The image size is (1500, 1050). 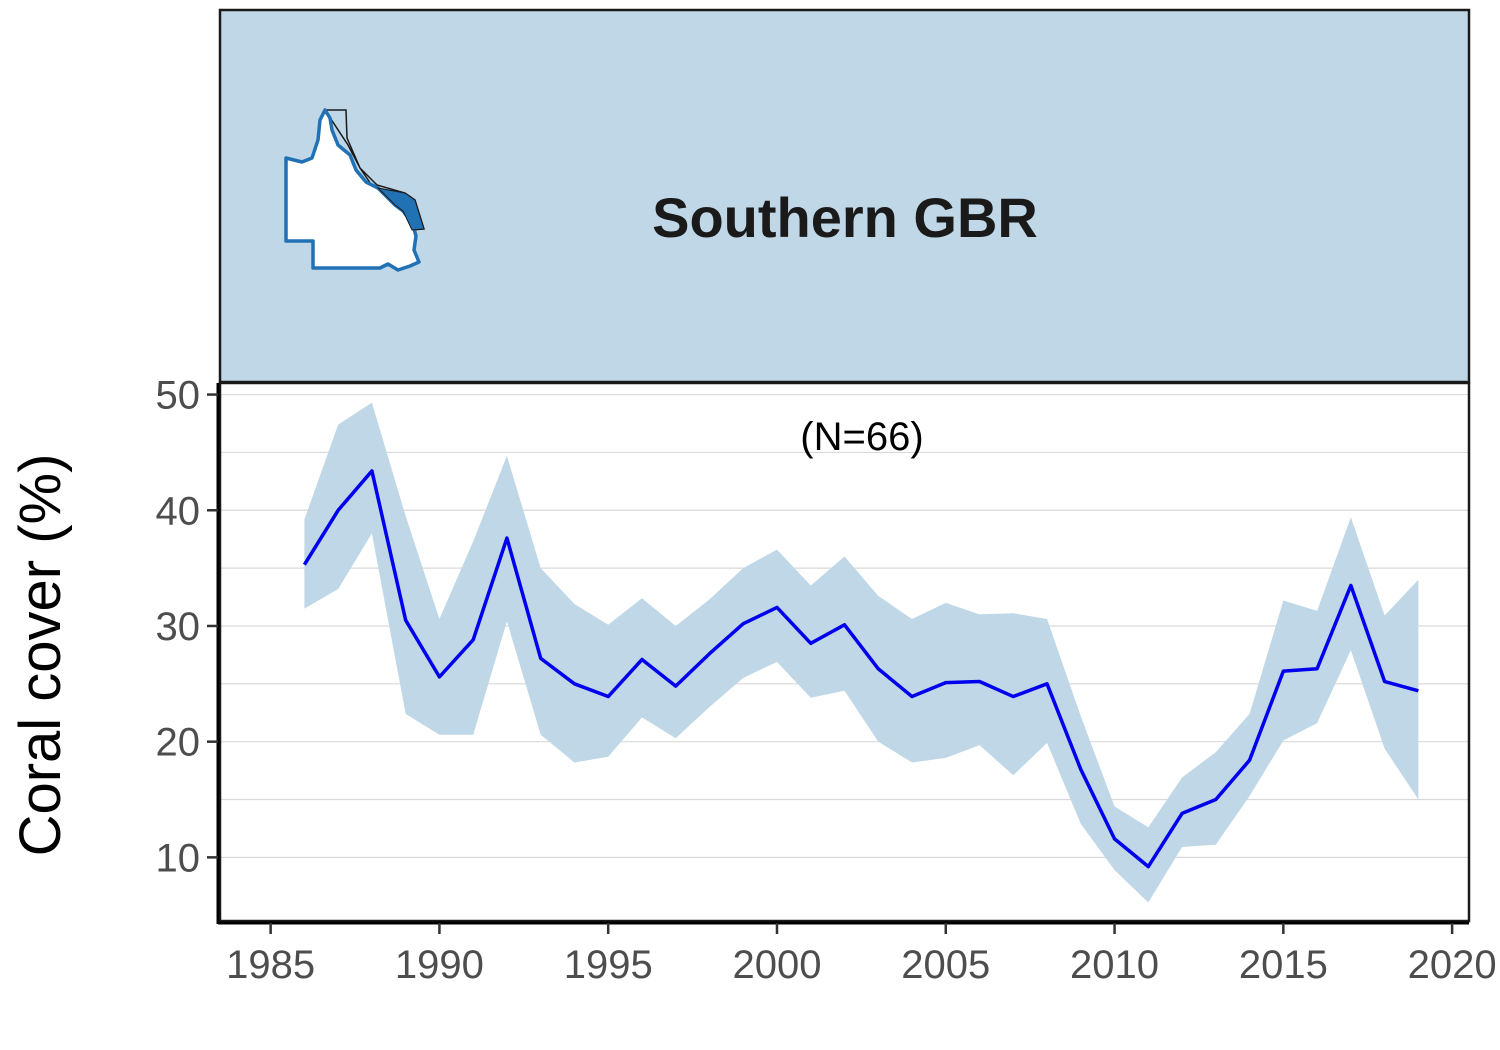 What do you see at coordinates (270, 965) in the screenshot?
I see `x-tick-label: 1985` at bounding box center [270, 965].